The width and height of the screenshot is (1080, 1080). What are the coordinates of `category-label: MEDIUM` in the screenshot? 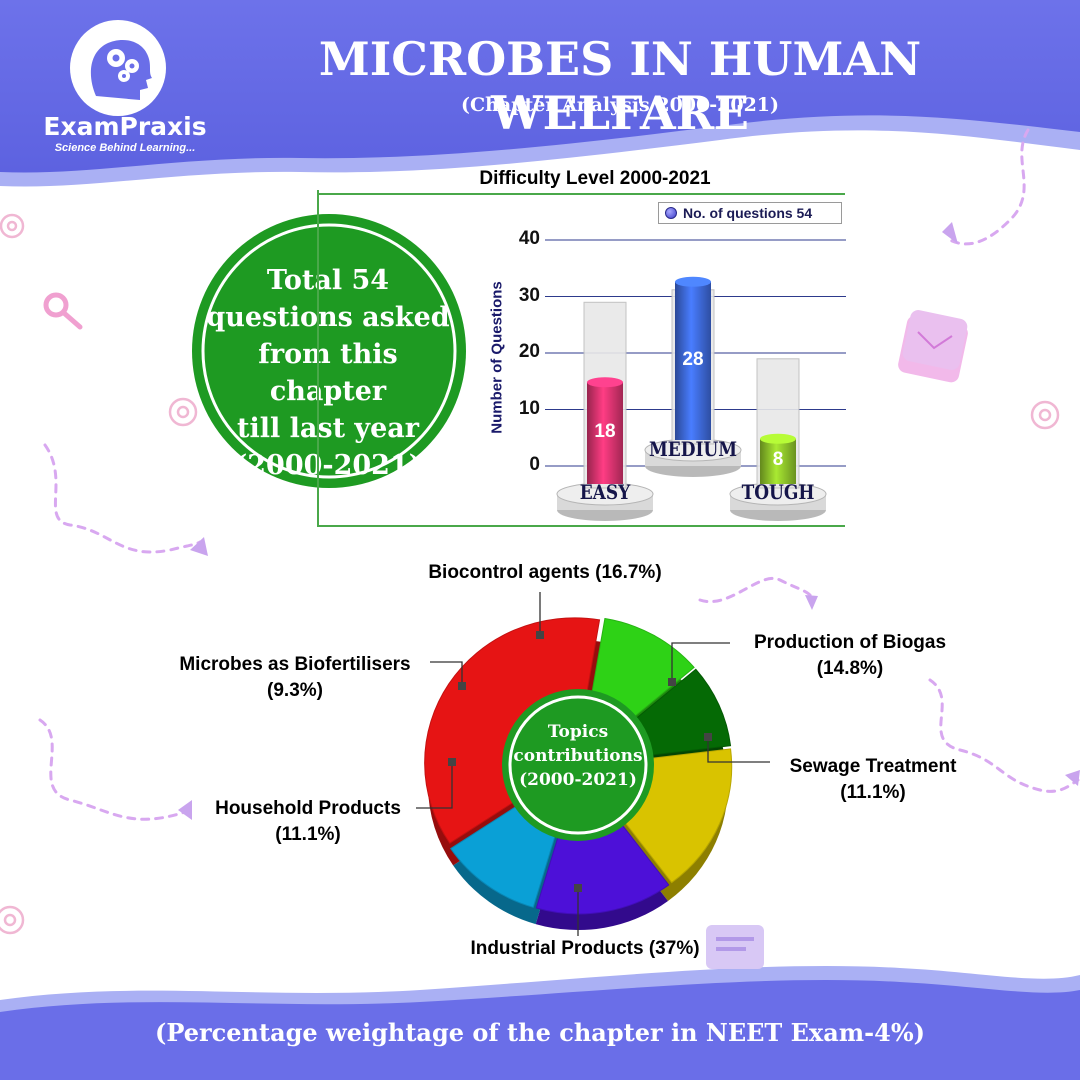 It's located at (693, 450).